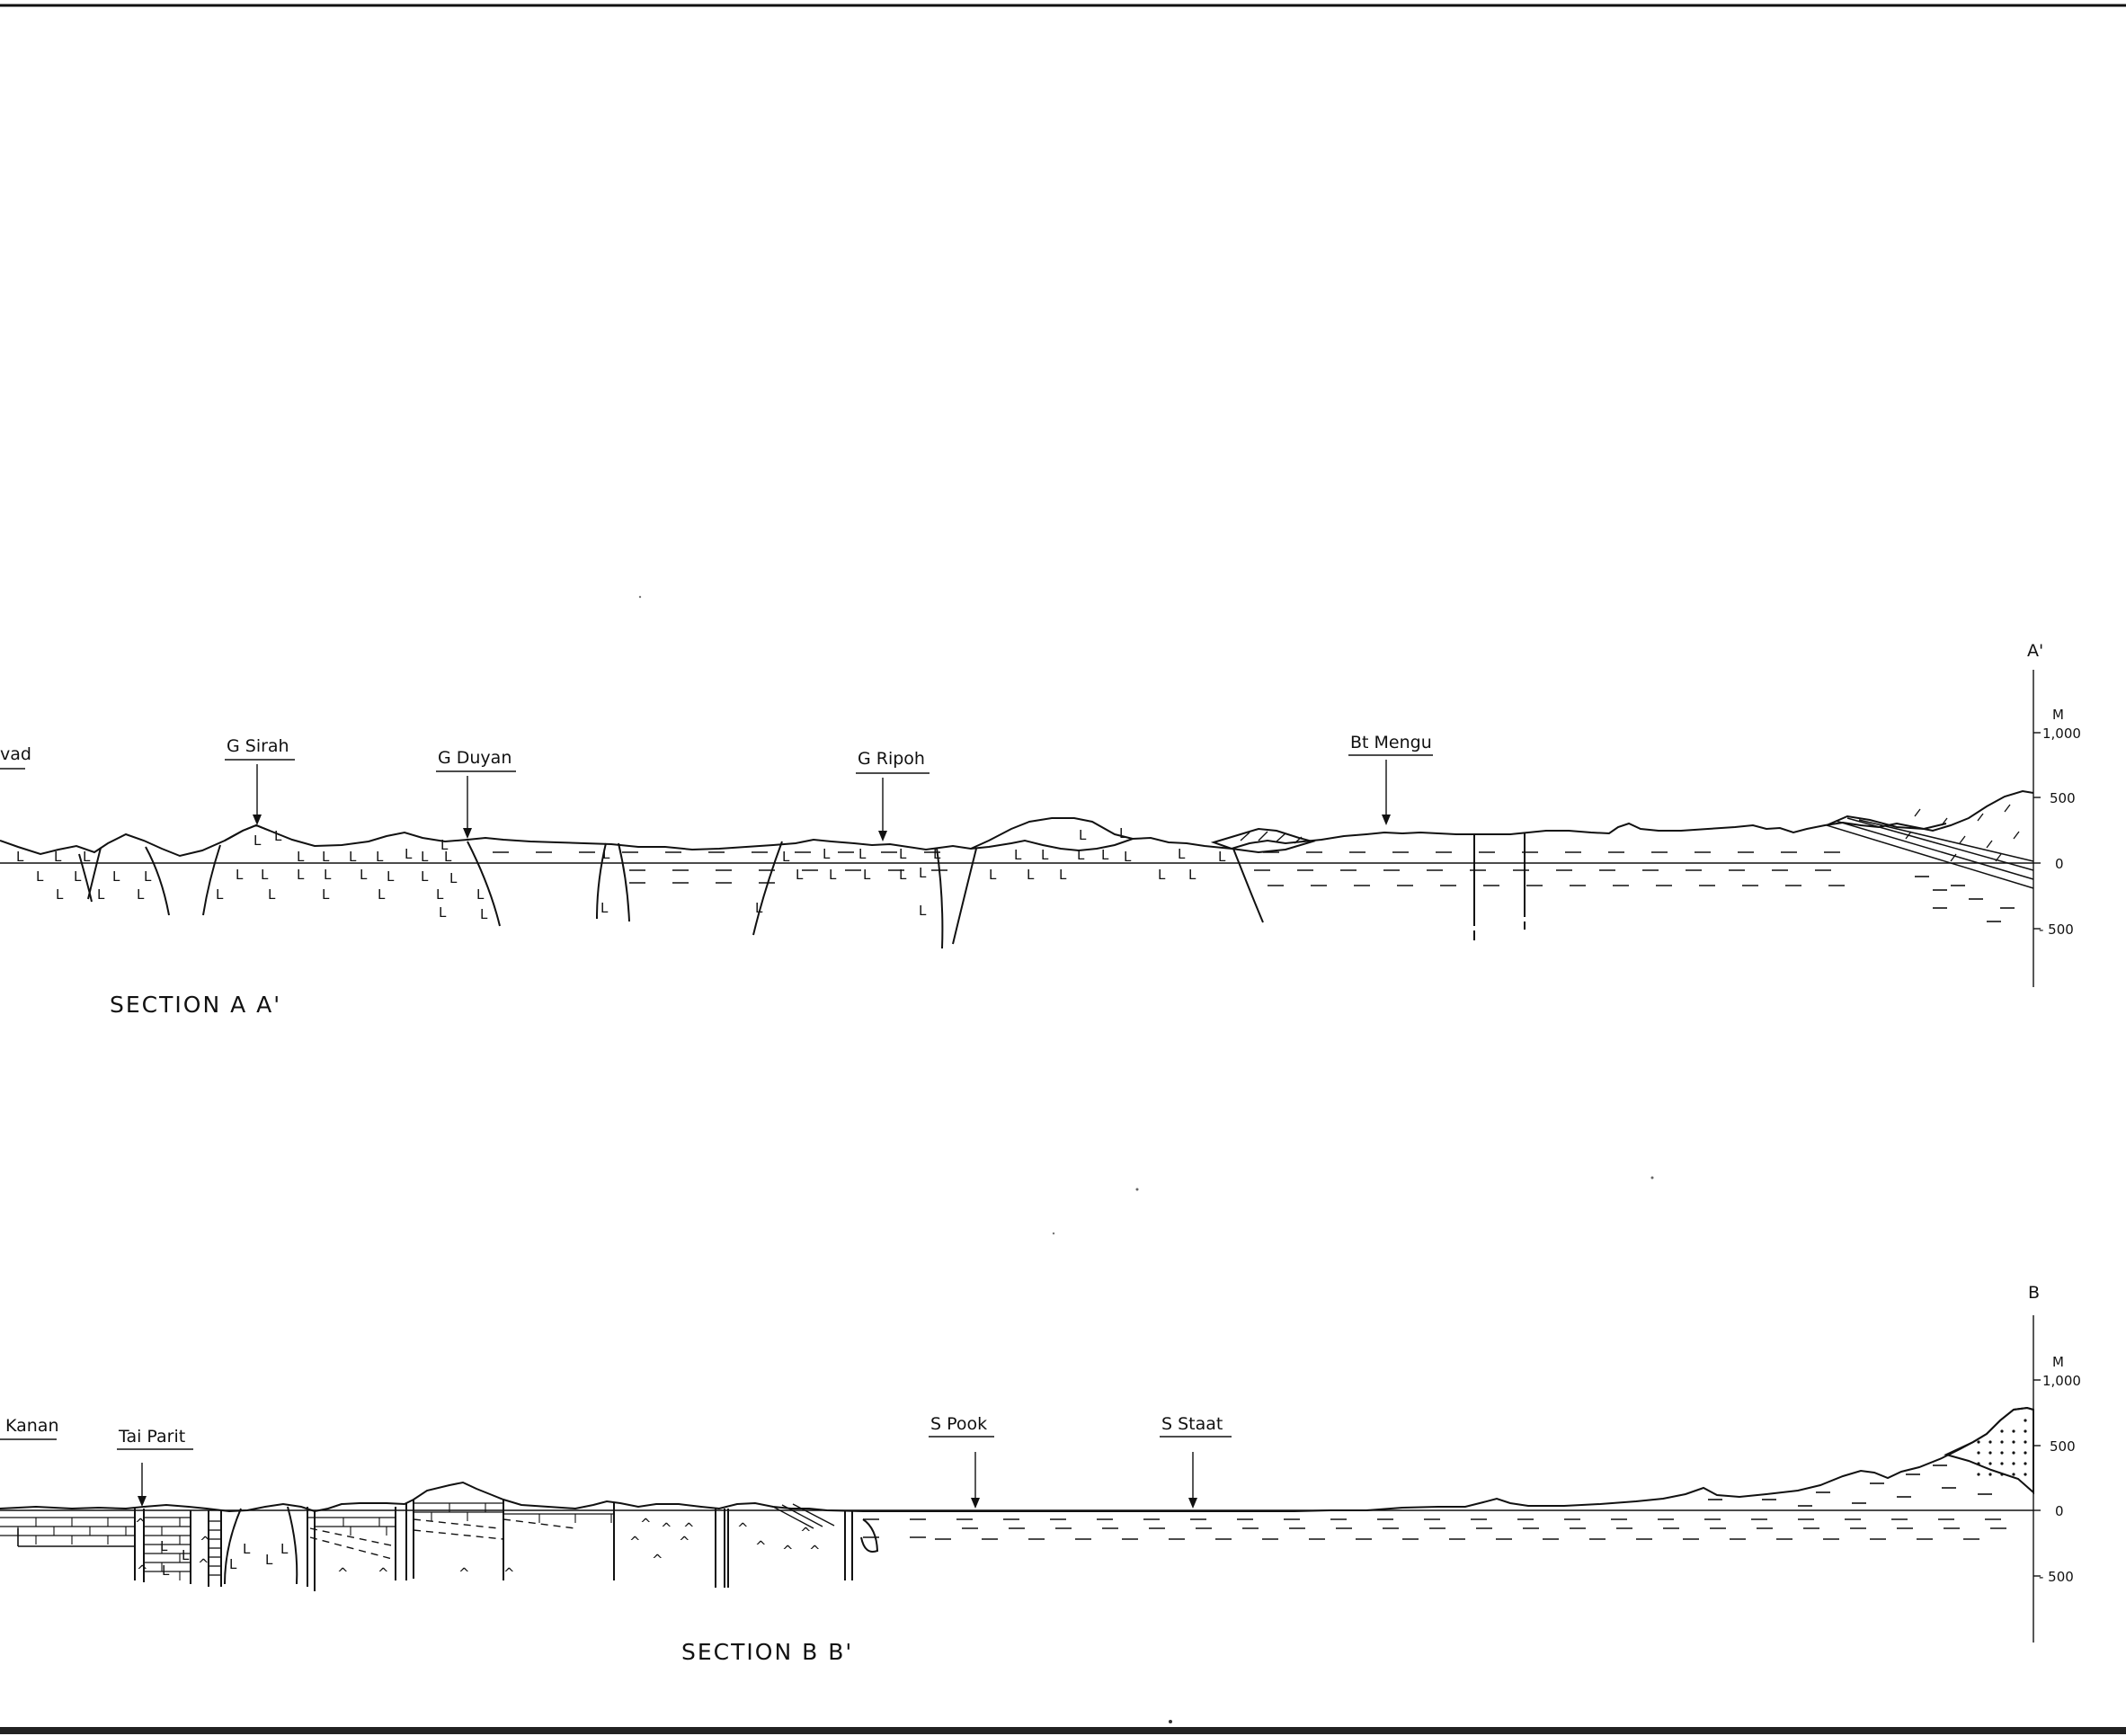 This screenshot has width=2126, height=1736. Describe the element at coordinates (640, 597) in the screenshot. I see `paper-speck` at that location.